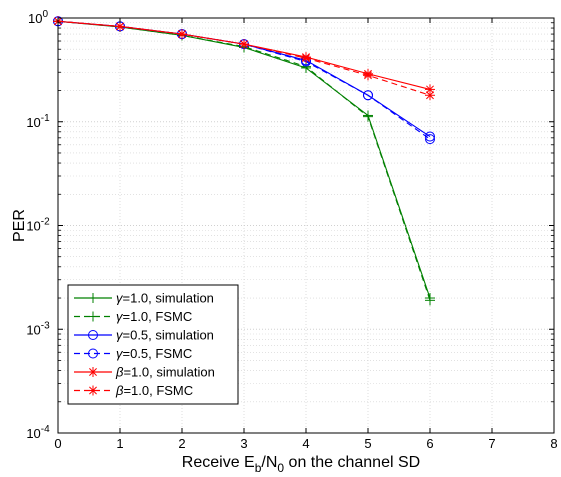 Image resolution: width=561 pixels, height=477 pixels. I want to click on legend-label: γ=1.0, FSMC, so click(154, 316).